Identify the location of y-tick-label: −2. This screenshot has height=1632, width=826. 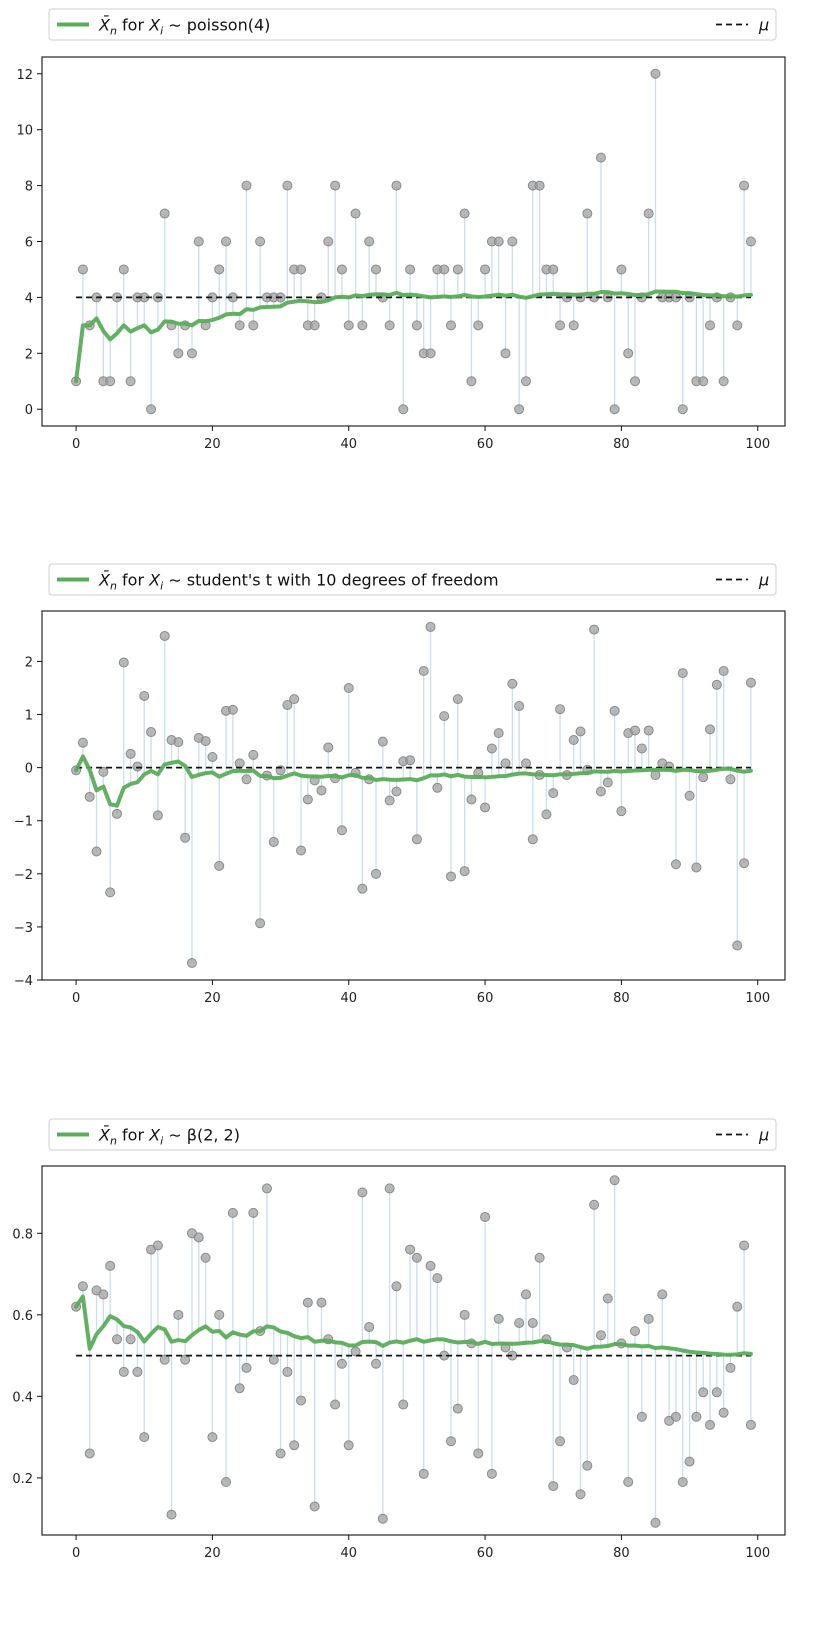
(23, 875).